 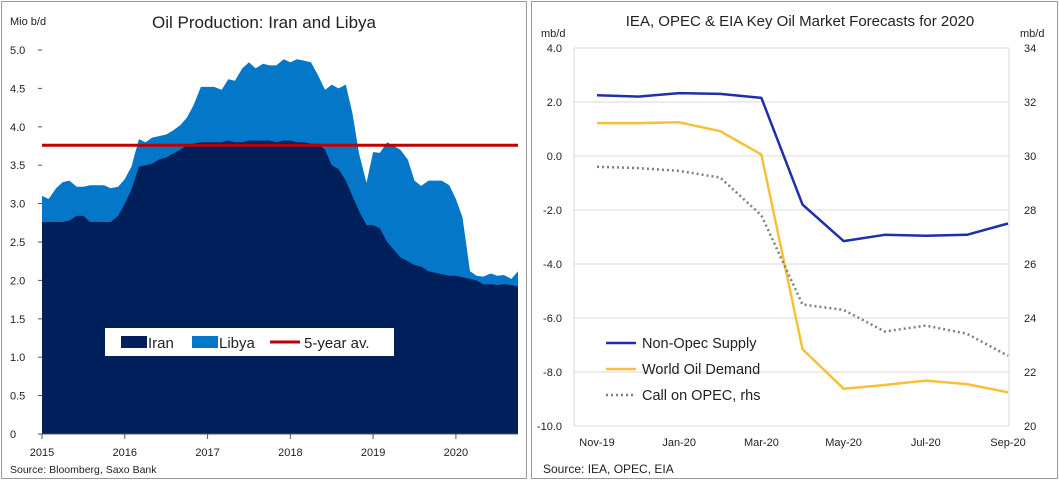 What do you see at coordinates (13, 435) in the screenshot?
I see `y-tick-label: 0` at bounding box center [13, 435].